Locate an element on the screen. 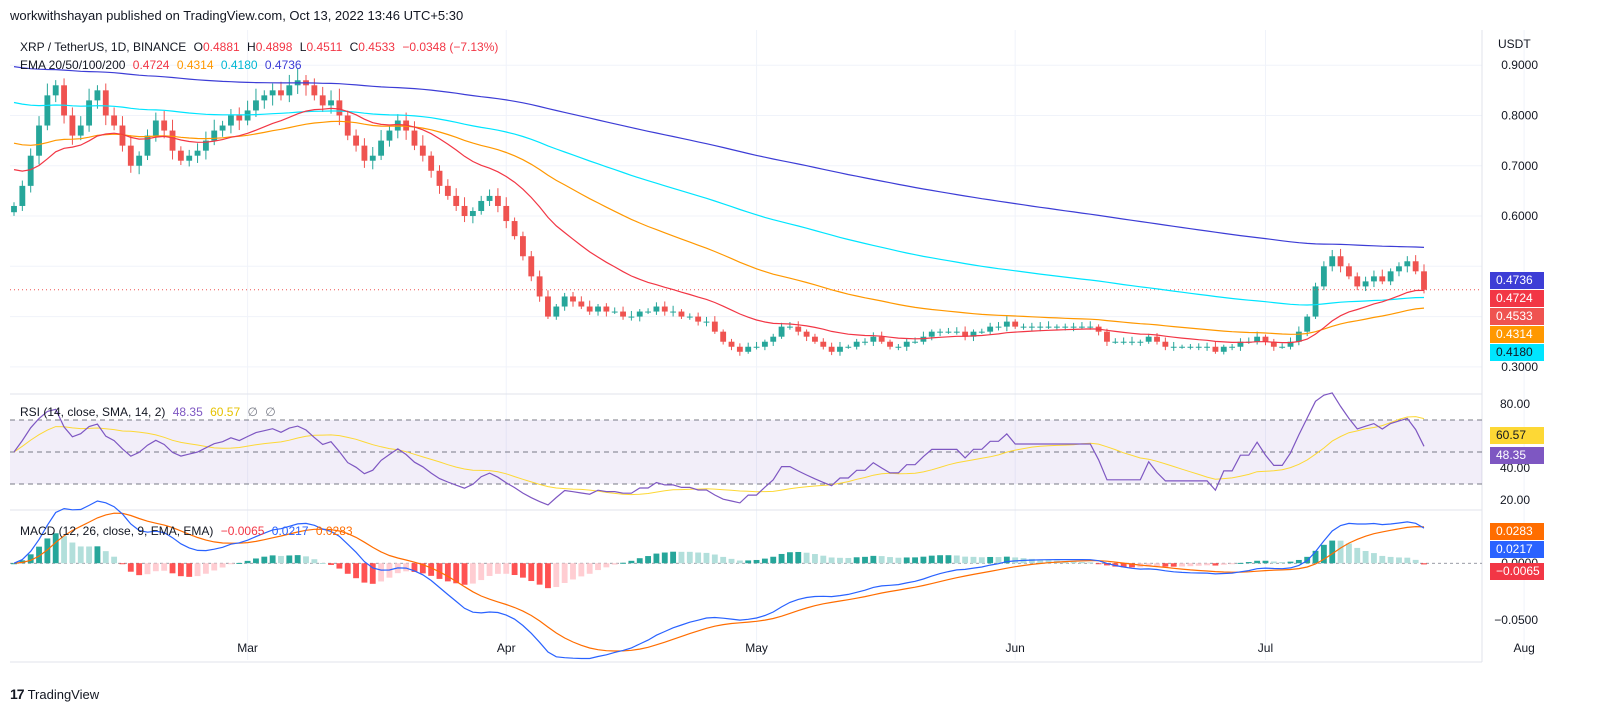 The height and width of the screenshot is (714, 1600). footer: 17 TradingView is located at coordinates (54, 694).